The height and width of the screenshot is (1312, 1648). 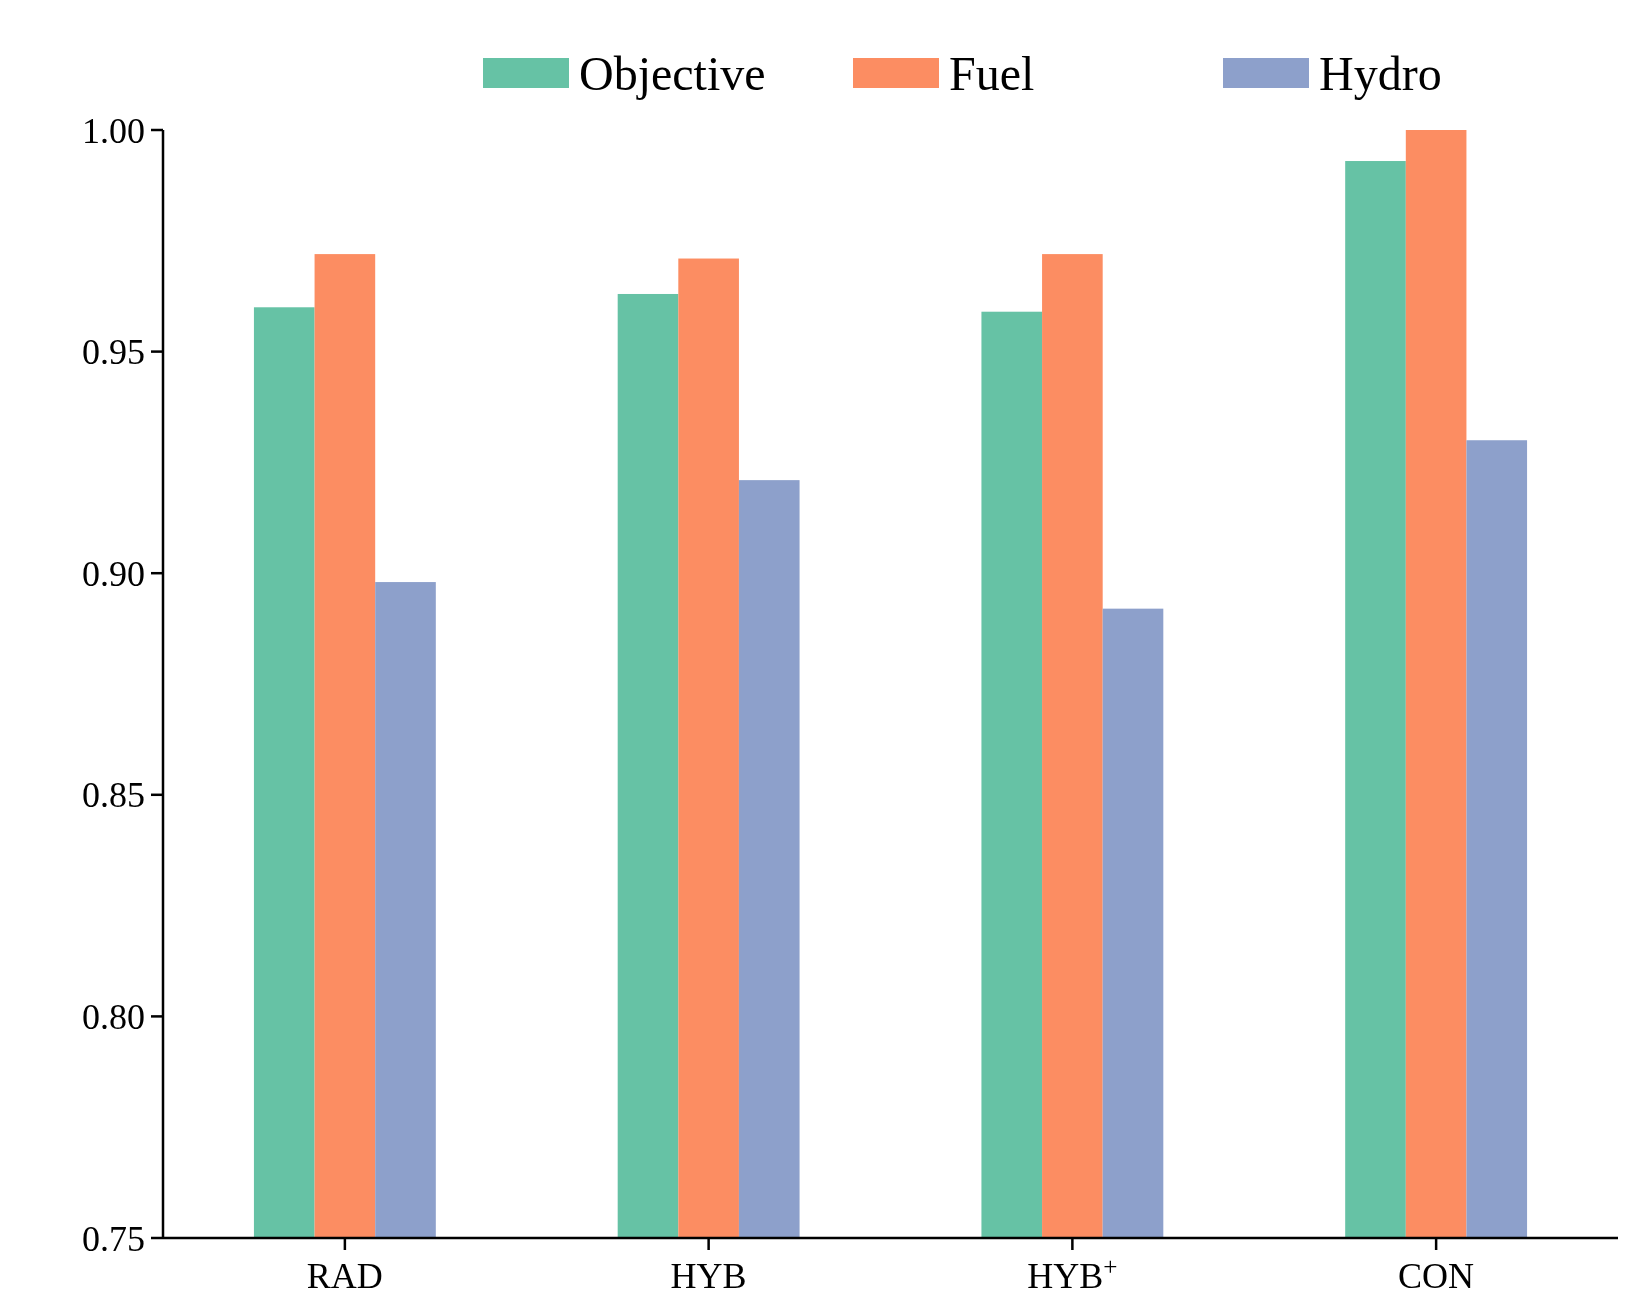 I want to click on y-tick-label: 0.95, so click(x=113, y=352).